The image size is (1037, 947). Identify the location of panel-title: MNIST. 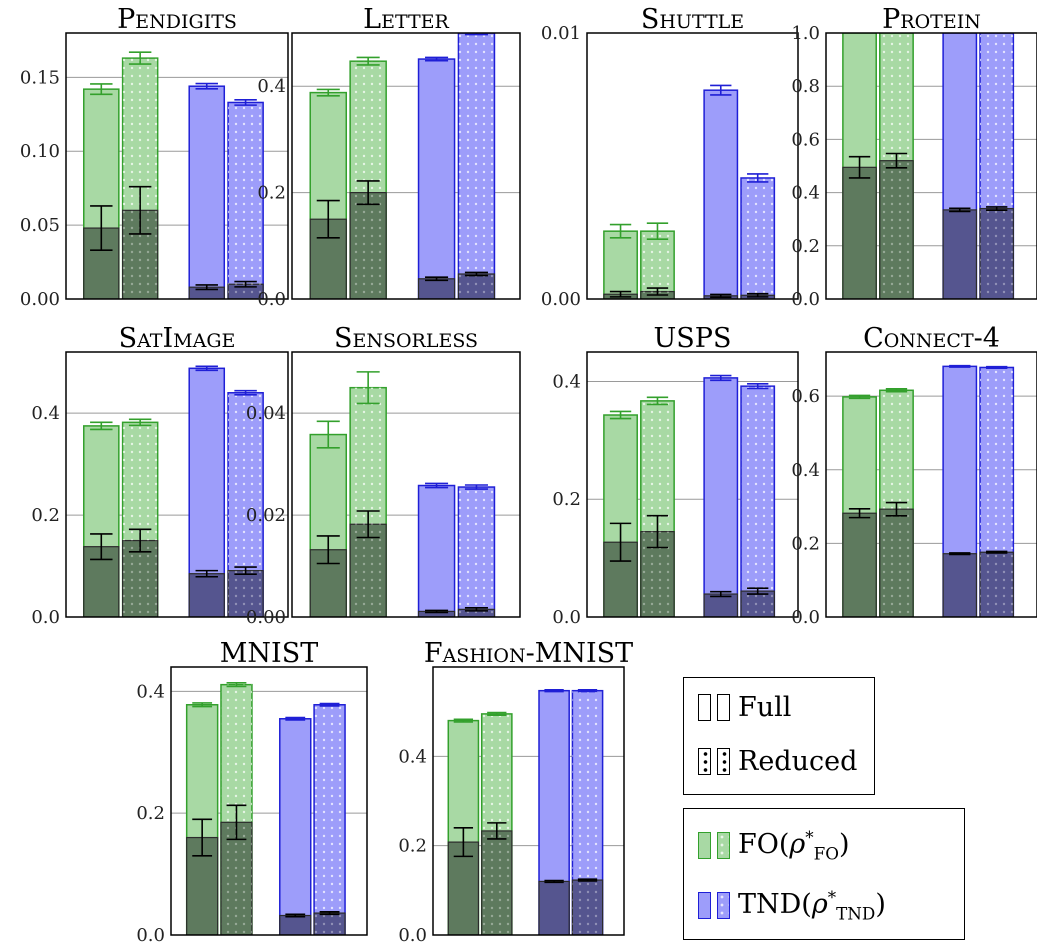
(269, 653).